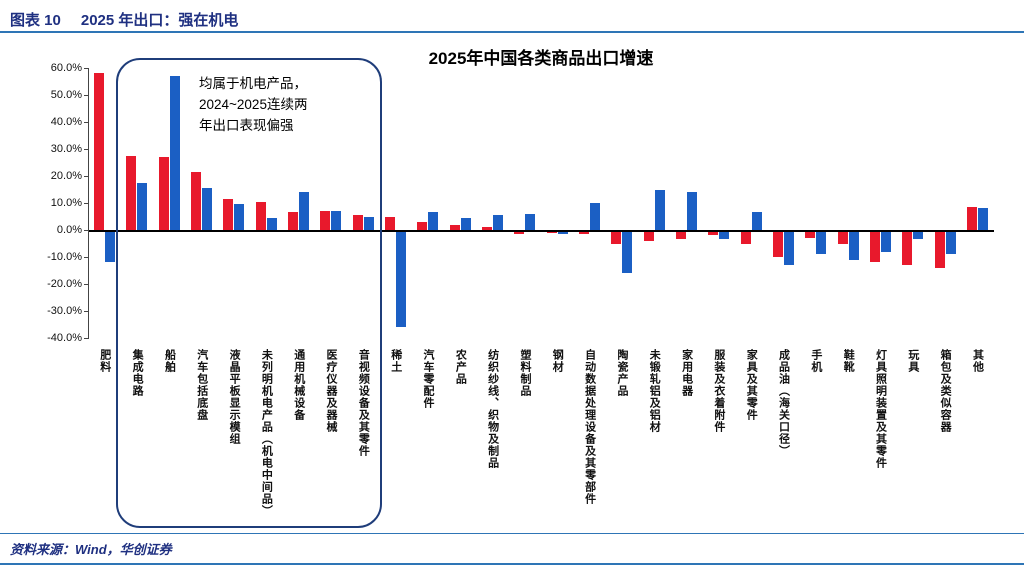 This screenshot has width=1024, height=573. What do you see at coordinates (541, 58) in the screenshot?
I see `chart-title: 2025年中国各类商品出口增速` at bounding box center [541, 58].